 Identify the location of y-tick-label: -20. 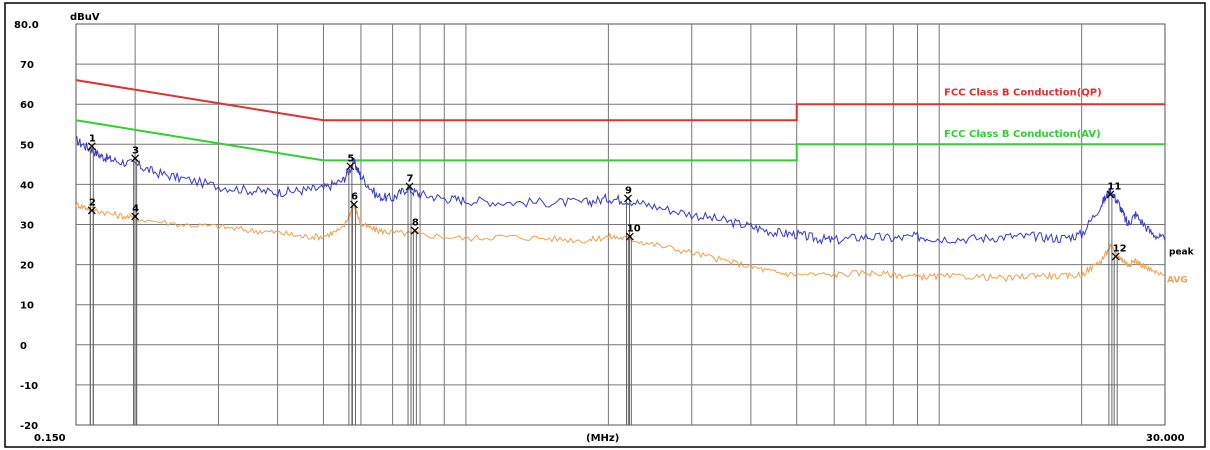
(29, 426).